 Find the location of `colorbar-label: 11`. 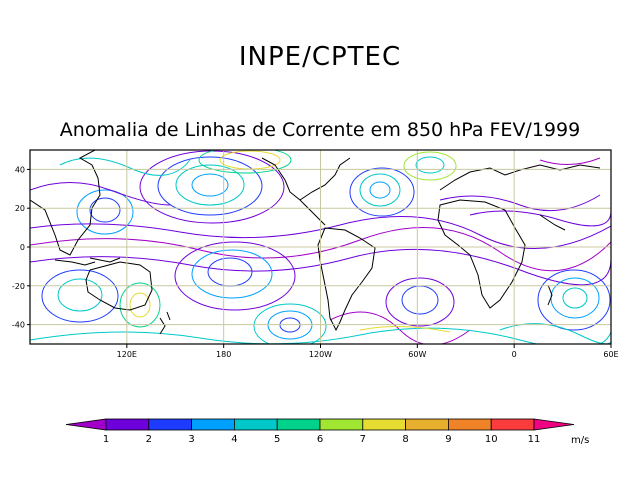

colorbar-label: 11 is located at coordinates (534, 439).